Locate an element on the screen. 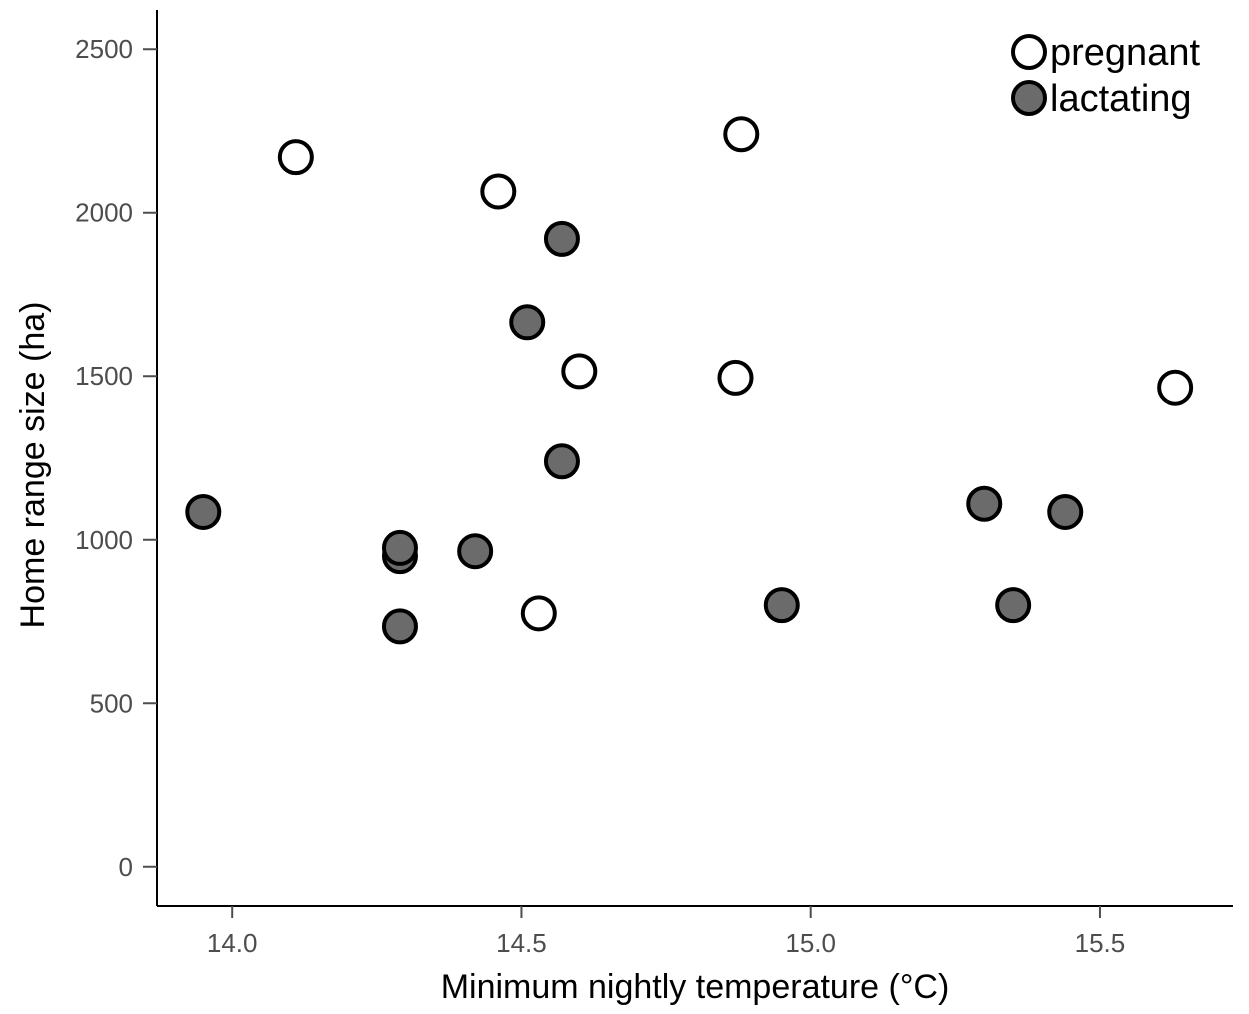  legend-marker-pregnant is located at coordinates (1029, 52).